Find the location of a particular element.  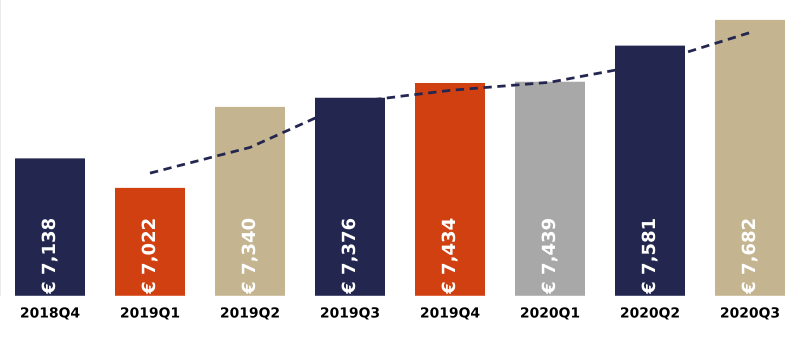

x-tick-label: 2020Q3 is located at coordinates (750, 313).